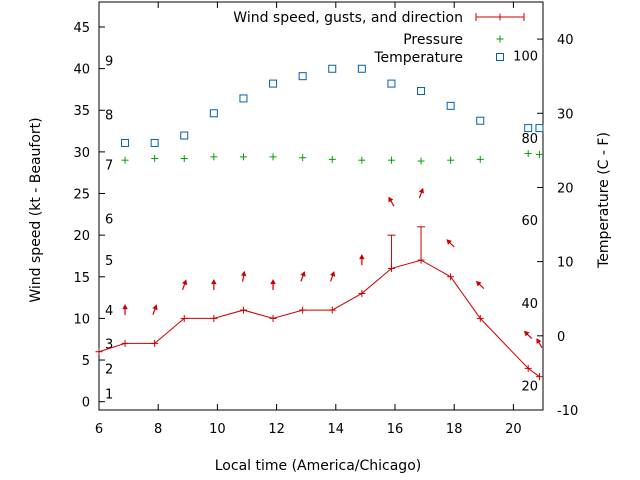 The width and height of the screenshot is (640, 480). What do you see at coordinates (36, 209) in the screenshot?
I see `y-axis-label: Wind speed (kt - Beaufort)` at bounding box center [36, 209].